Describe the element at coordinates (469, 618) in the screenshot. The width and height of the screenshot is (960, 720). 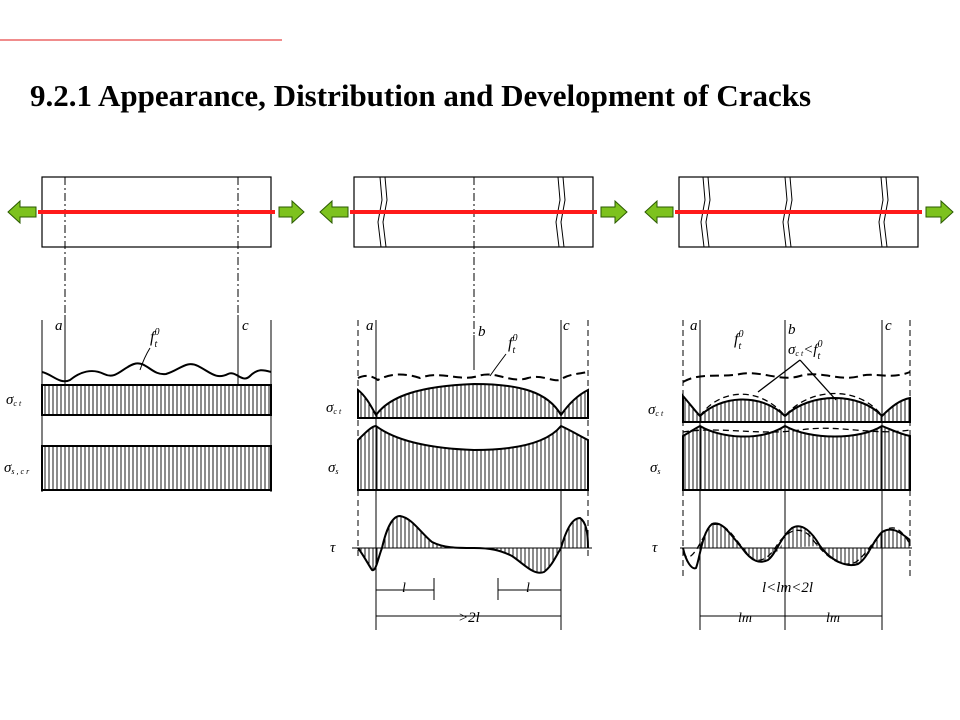
I see `dim-label-total: >2l` at that location.